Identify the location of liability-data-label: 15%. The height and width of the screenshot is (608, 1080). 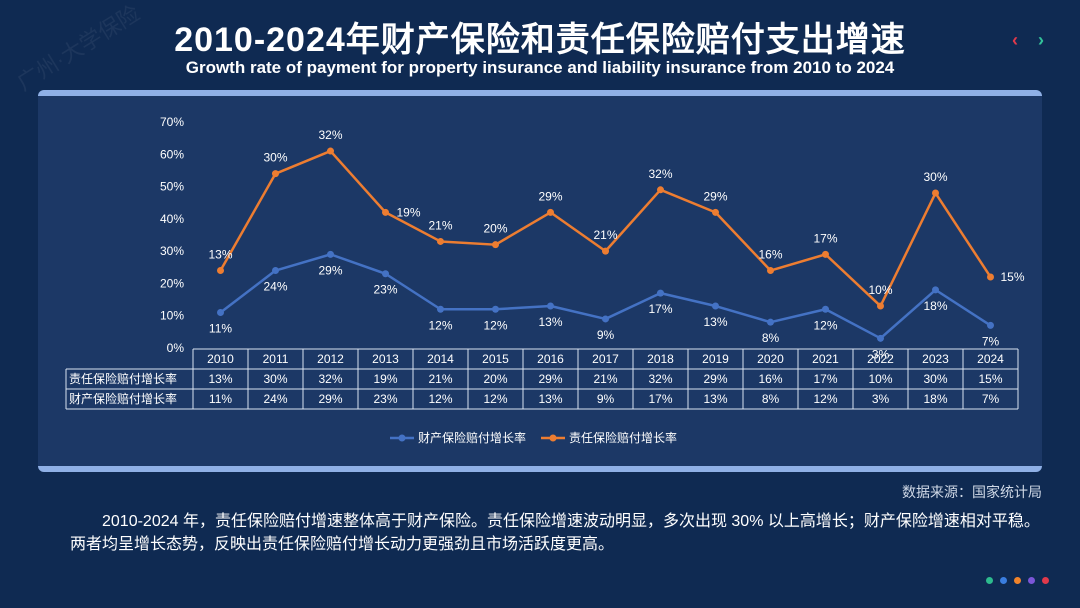
(1013, 277).